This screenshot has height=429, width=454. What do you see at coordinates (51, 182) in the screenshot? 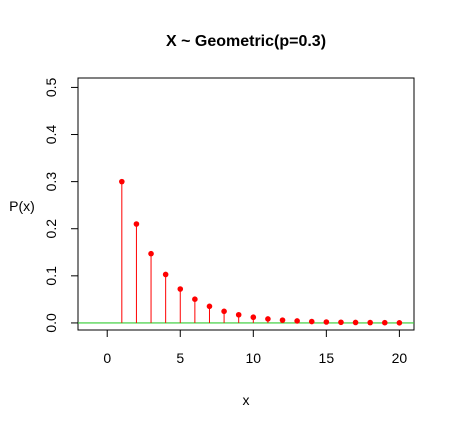
I see `y-tick-label: 0.3` at bounding box center [51, 182].